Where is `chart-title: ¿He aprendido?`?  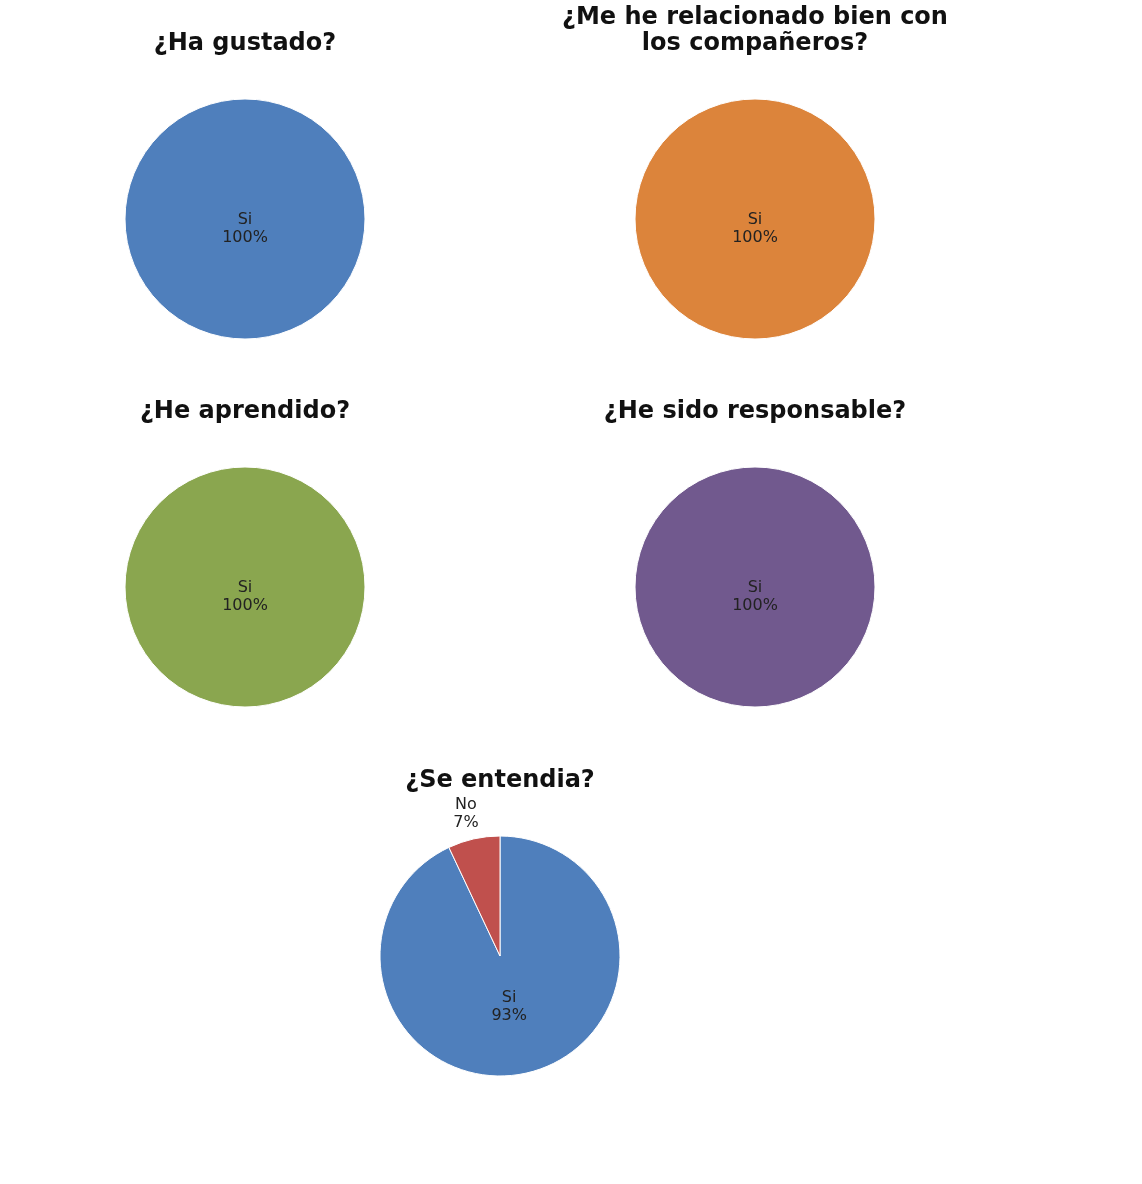 chart-title: ¿He aprendido? is located at coordinates (245, 410).